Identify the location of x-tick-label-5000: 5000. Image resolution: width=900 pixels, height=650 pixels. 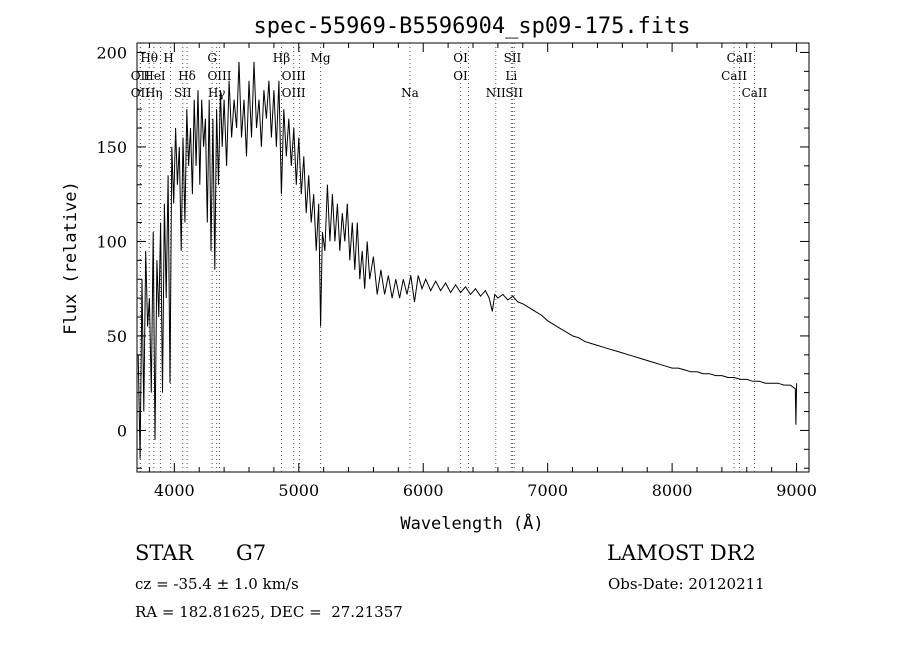
(298, 490).